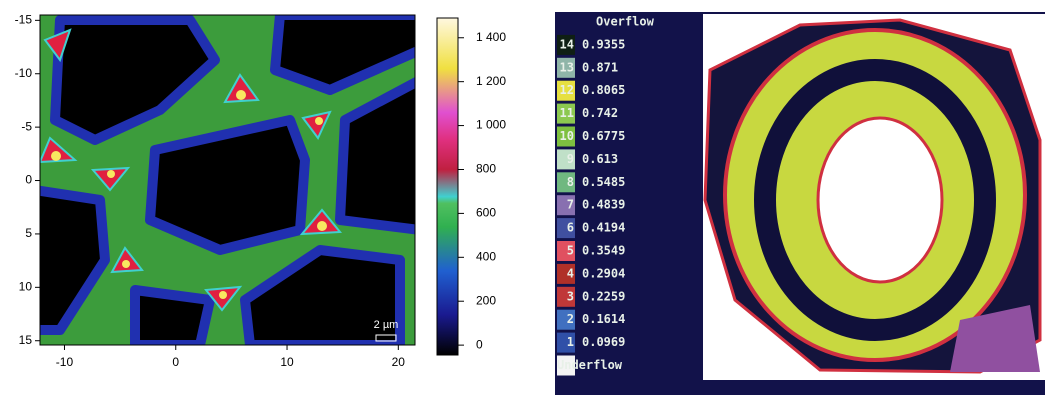 The width and height of the screenshot is (1052, 404). Describe the element at coordinates (603, 44) in the screenshot. I see `level-value: 0.9355` at that location.